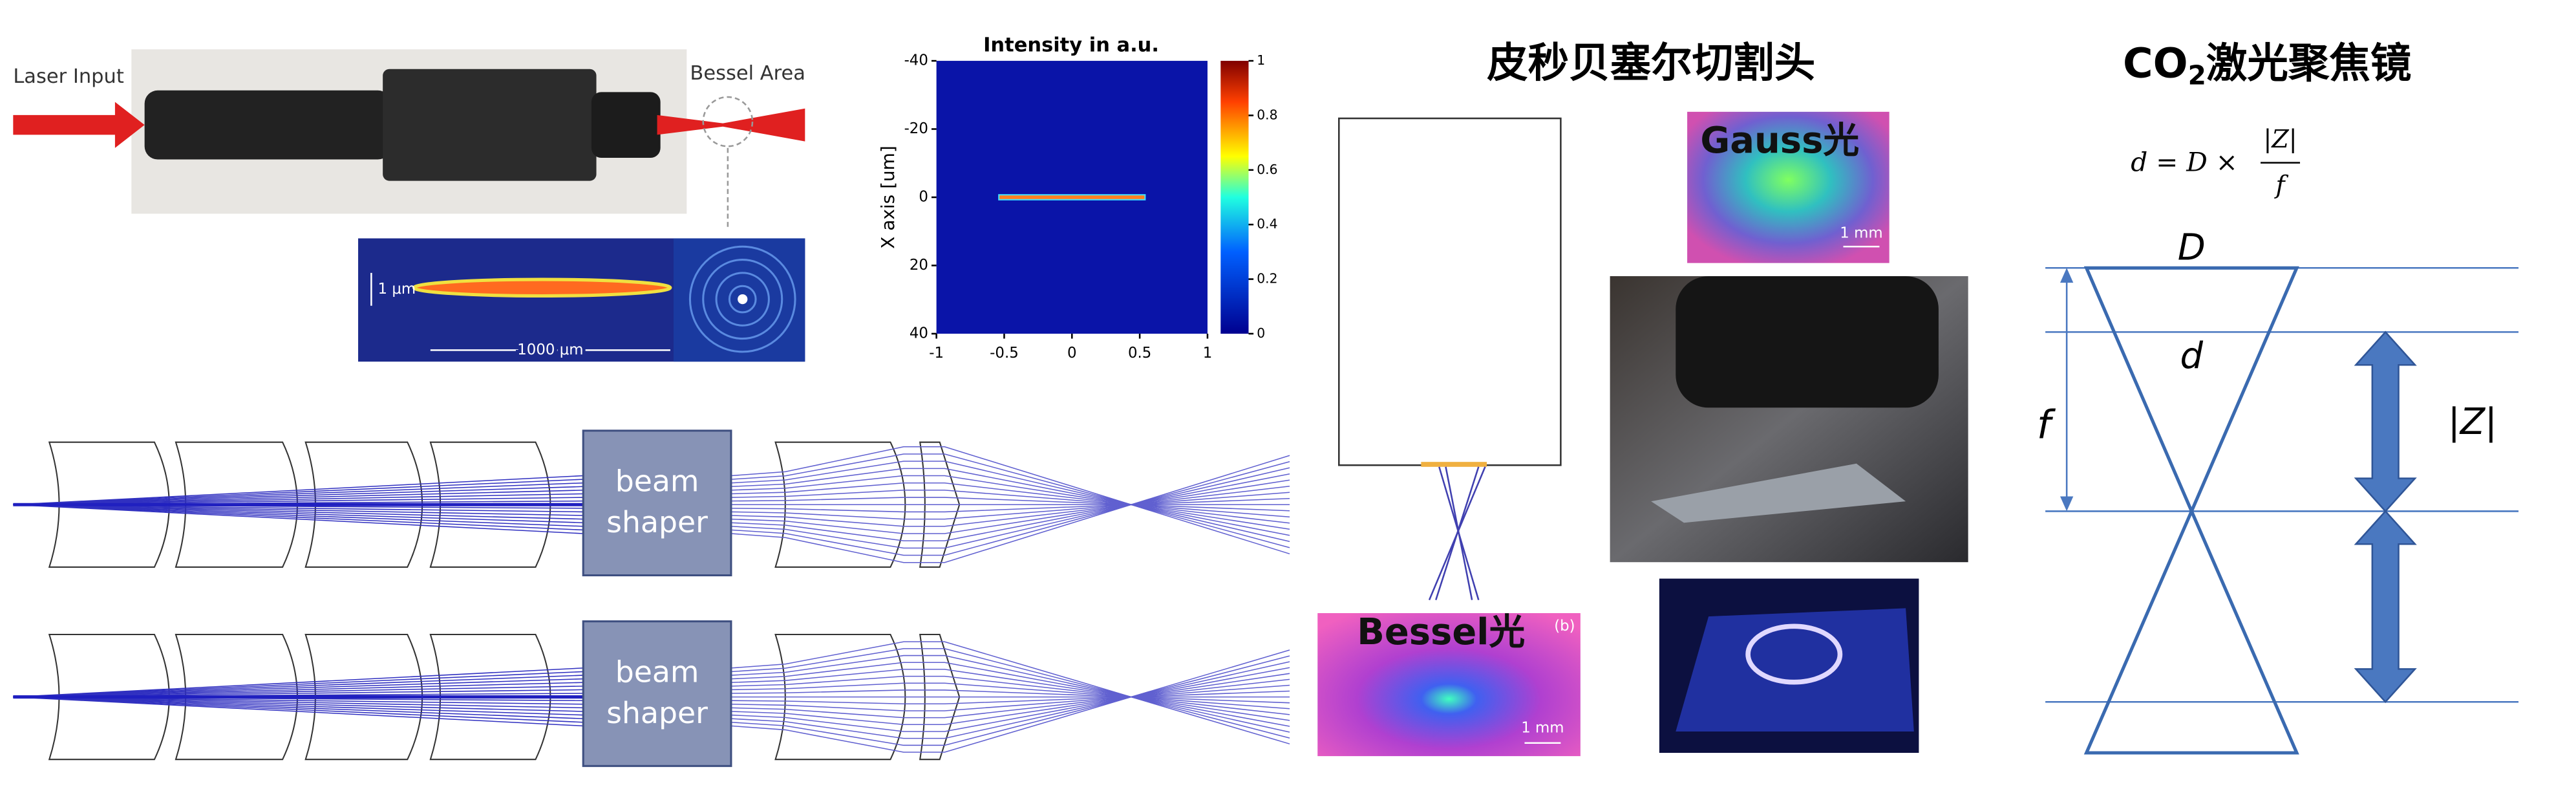 This screenshot has height=791, width=2576. I want to click on label: Bessel Area, so click(747, 73).